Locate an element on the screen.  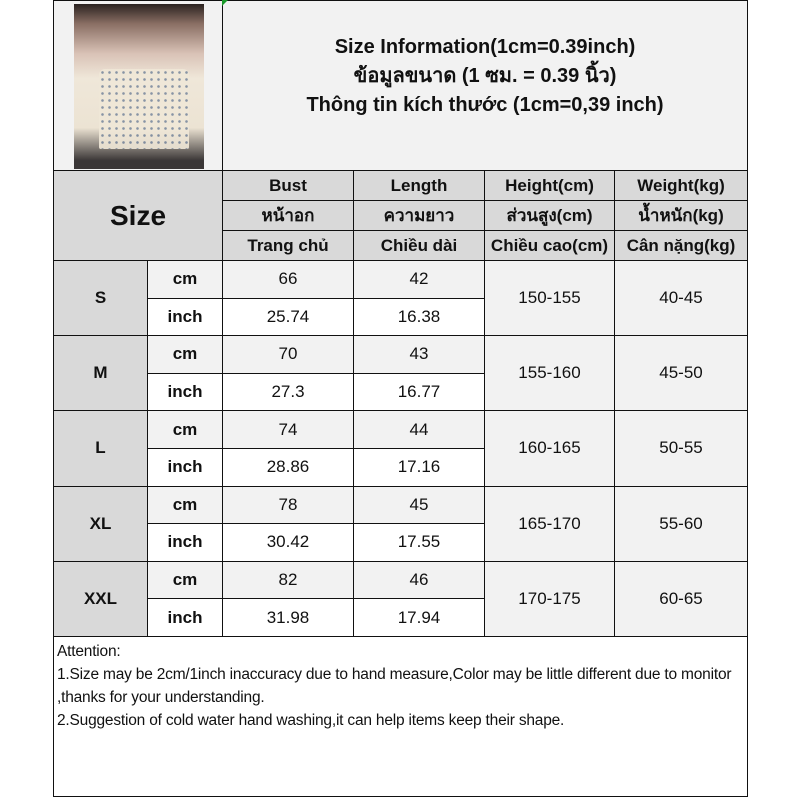
col-header-bust-vi: Trang chủ is located at coordinates (288, 245).